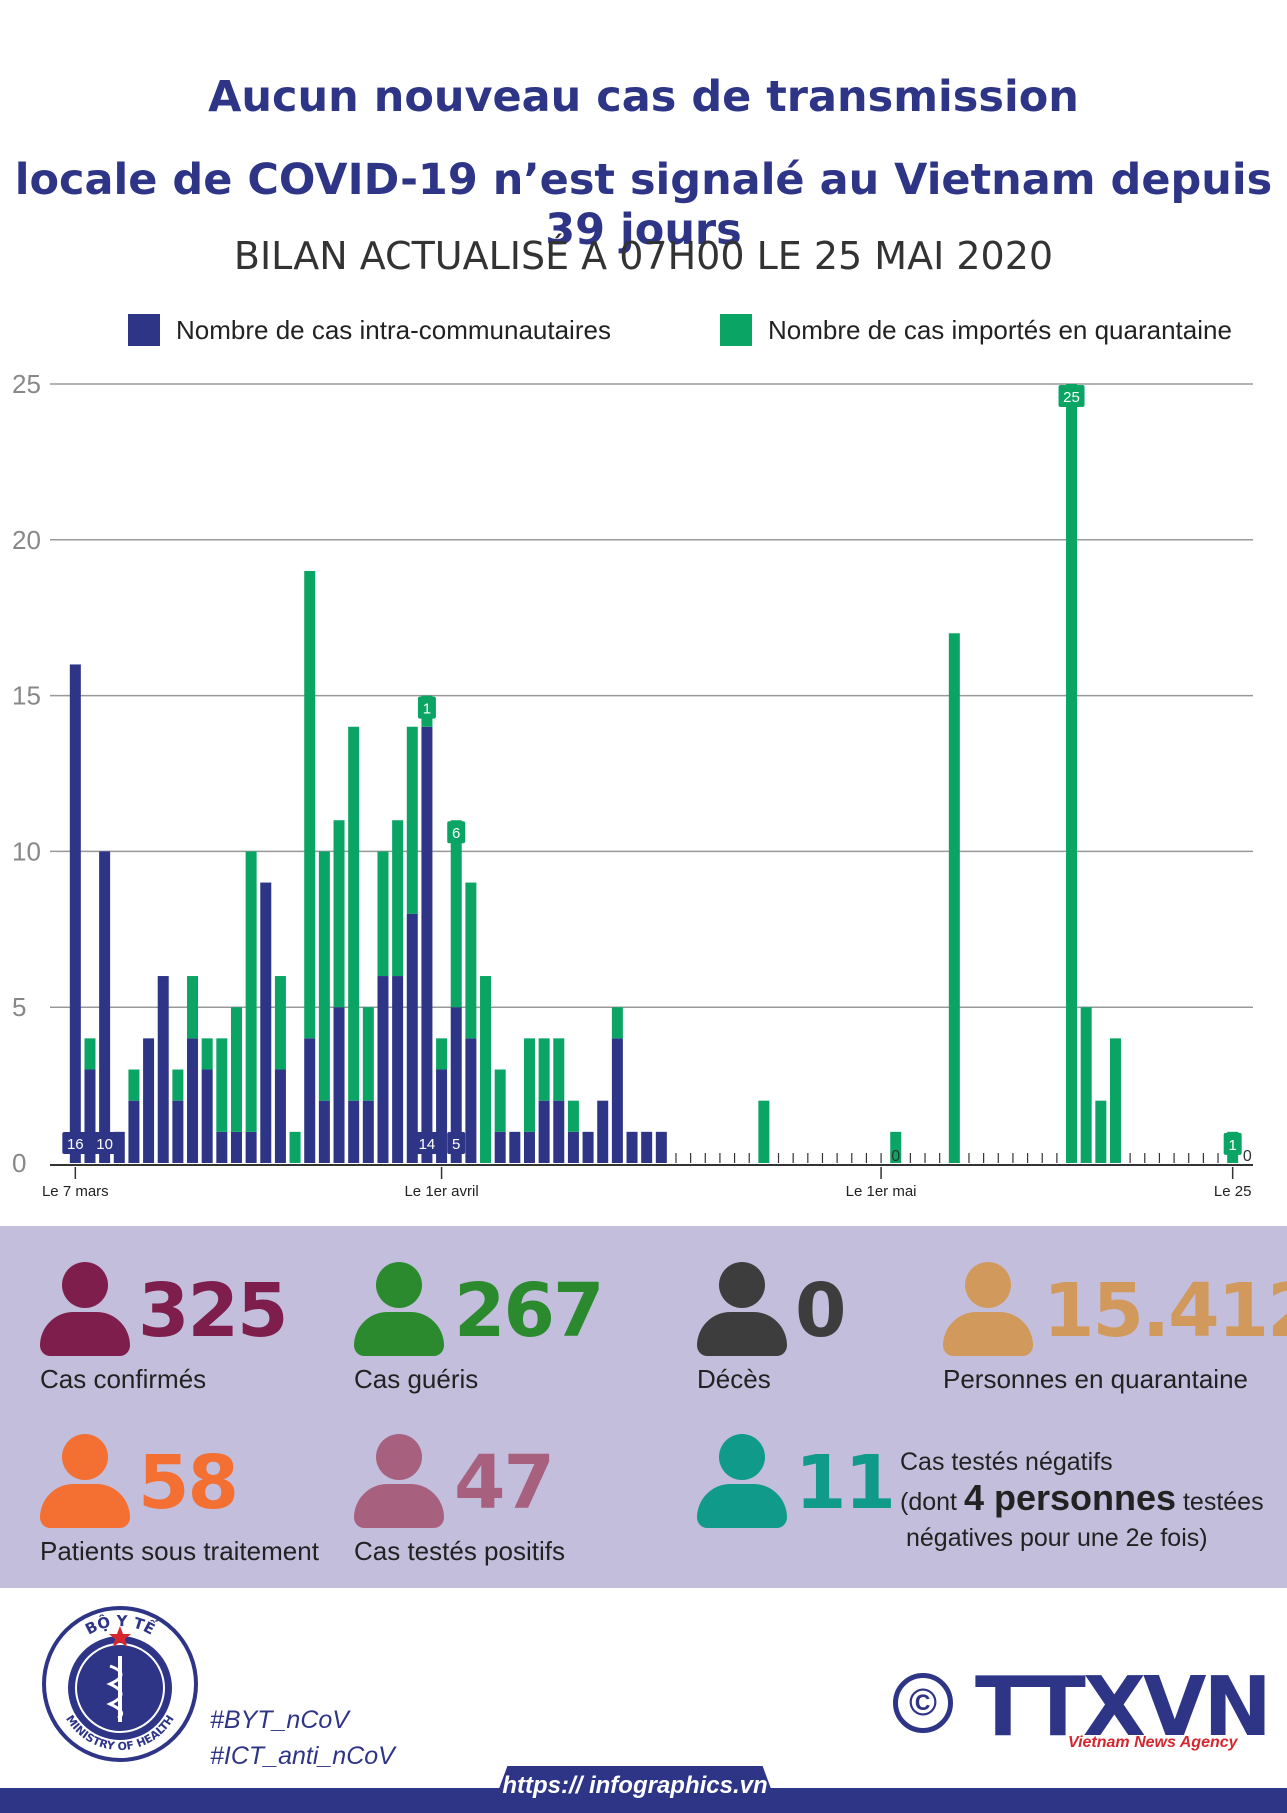 This screenshot has width=1287, height=1813. I want to click on bar-value-label: 5, so click(456, 1144).